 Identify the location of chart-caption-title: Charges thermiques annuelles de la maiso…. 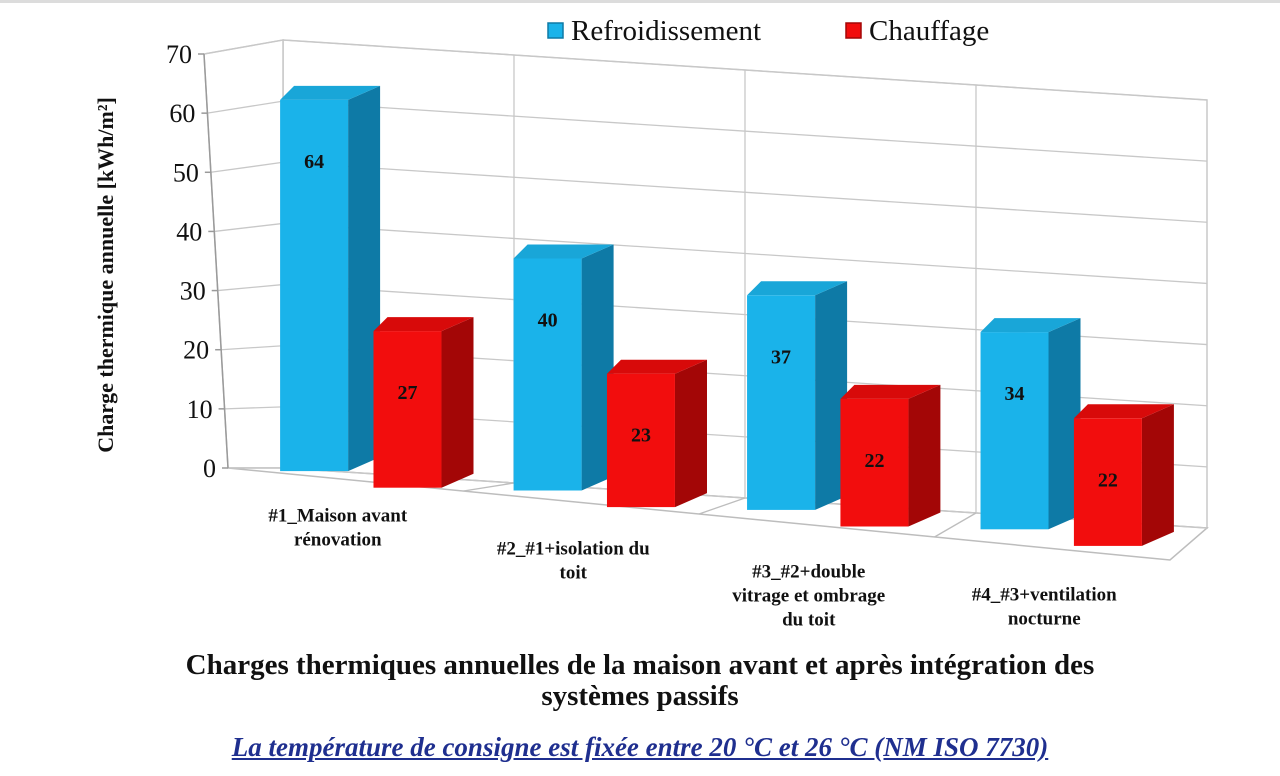
(640, 680).